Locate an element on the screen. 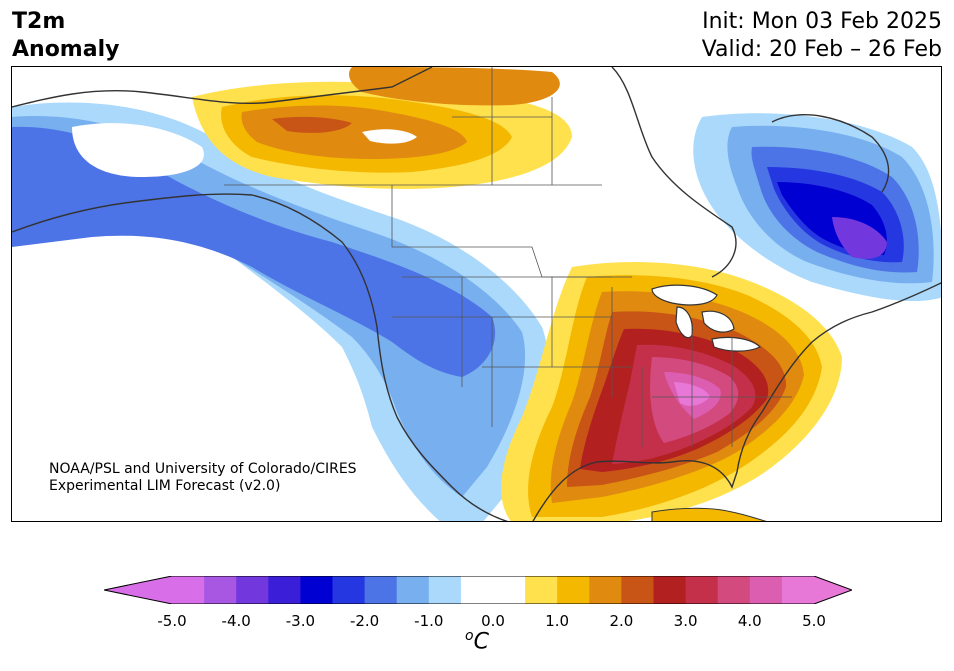  warm-anomaly-southeast is located at coordinates (671, 391).